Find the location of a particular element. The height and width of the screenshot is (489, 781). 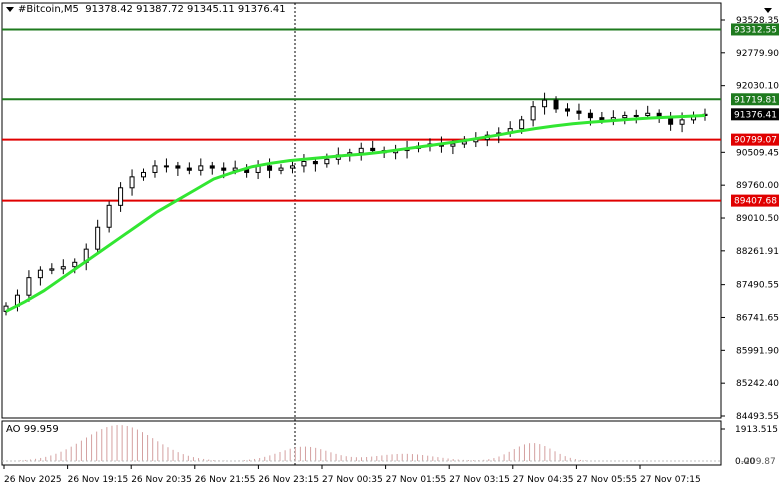

price-tick-label: 84493.55 is located at coordinates (757, 417).